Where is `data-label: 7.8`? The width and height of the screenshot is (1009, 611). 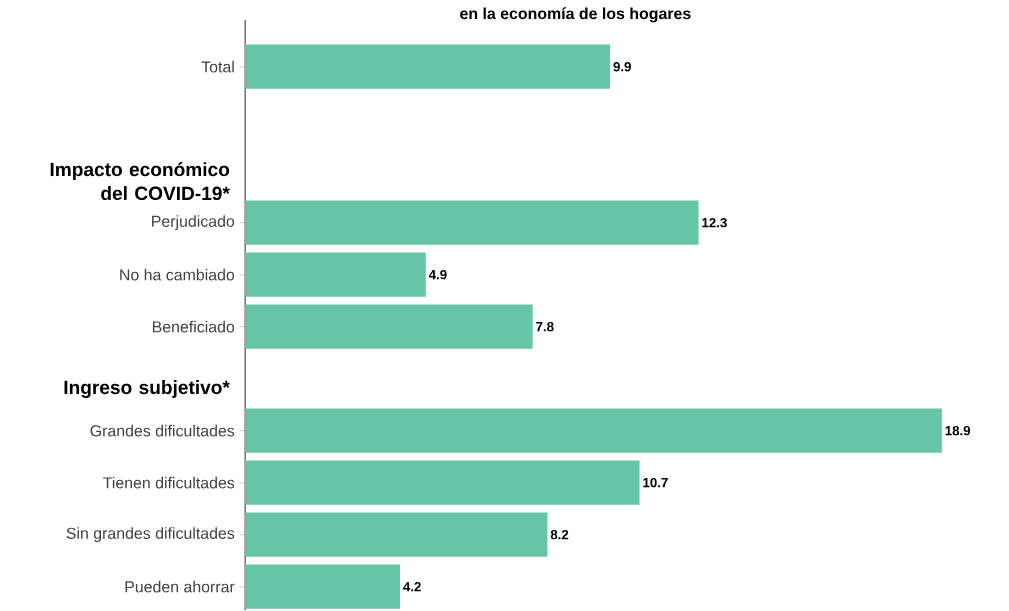 data-label: 7.8 is located at coordinates (545, 327).